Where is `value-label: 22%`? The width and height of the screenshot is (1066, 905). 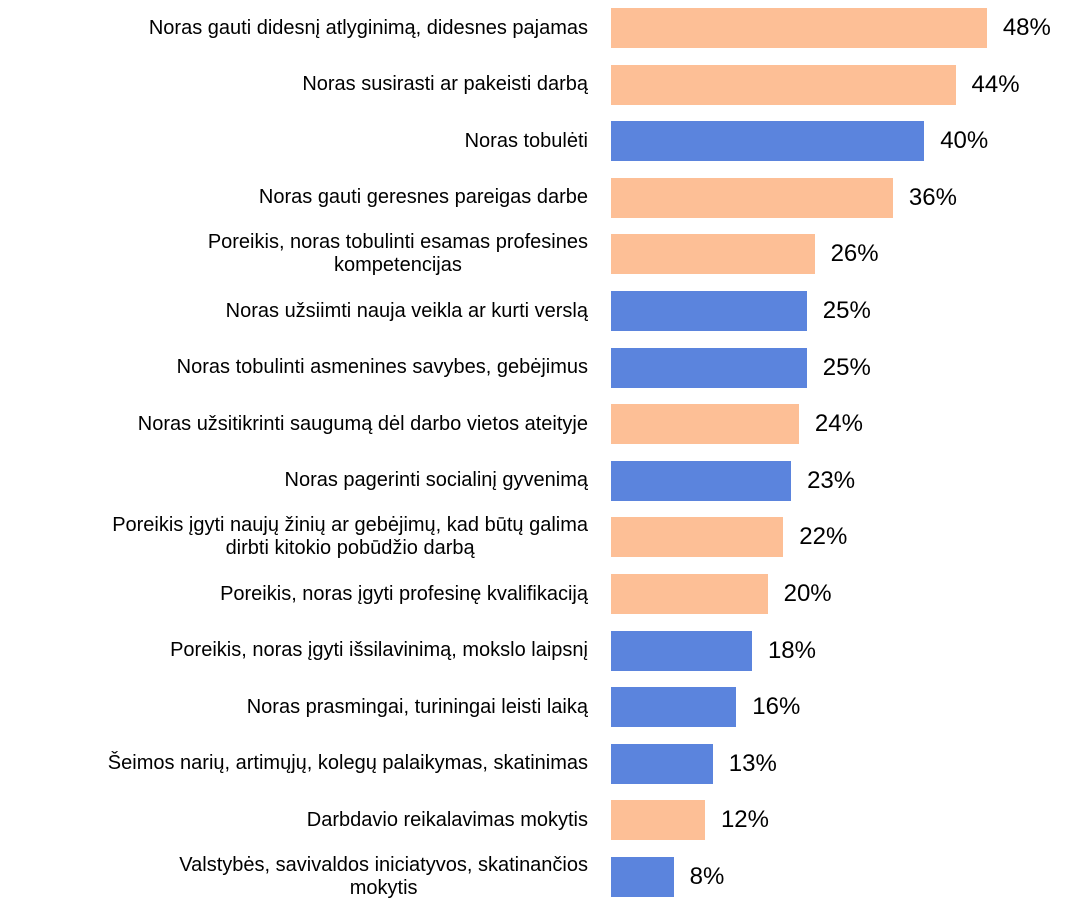 value-label: 22% is located at coordinates (823, 537).